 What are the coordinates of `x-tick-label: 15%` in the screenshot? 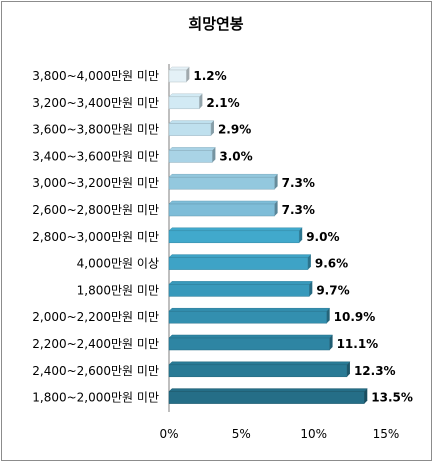 It's located at (386, 434).